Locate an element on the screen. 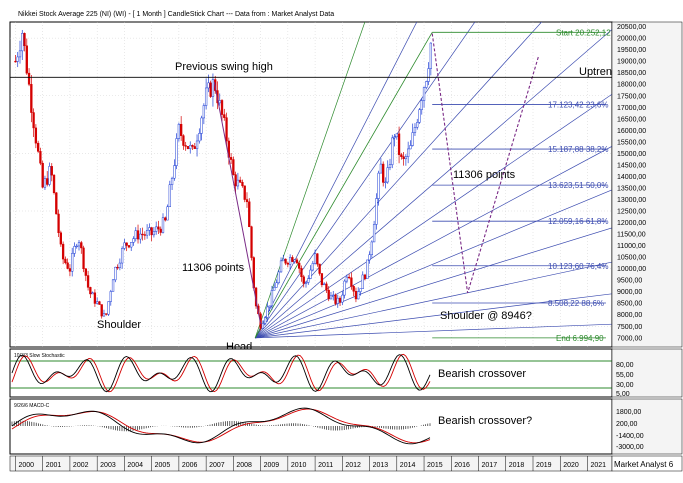  annotation-uptrend: Uptrend is located at coordinates (598, 72).